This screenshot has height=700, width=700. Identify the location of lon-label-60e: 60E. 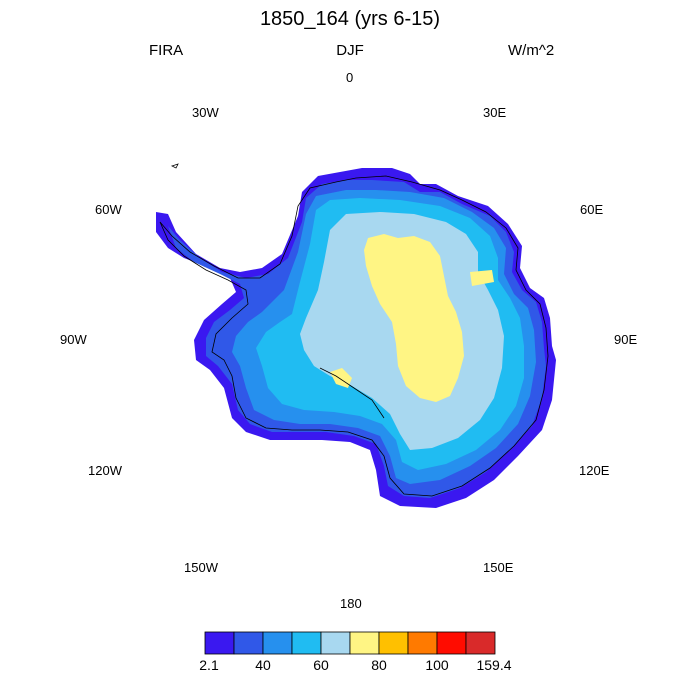
(592, 209).